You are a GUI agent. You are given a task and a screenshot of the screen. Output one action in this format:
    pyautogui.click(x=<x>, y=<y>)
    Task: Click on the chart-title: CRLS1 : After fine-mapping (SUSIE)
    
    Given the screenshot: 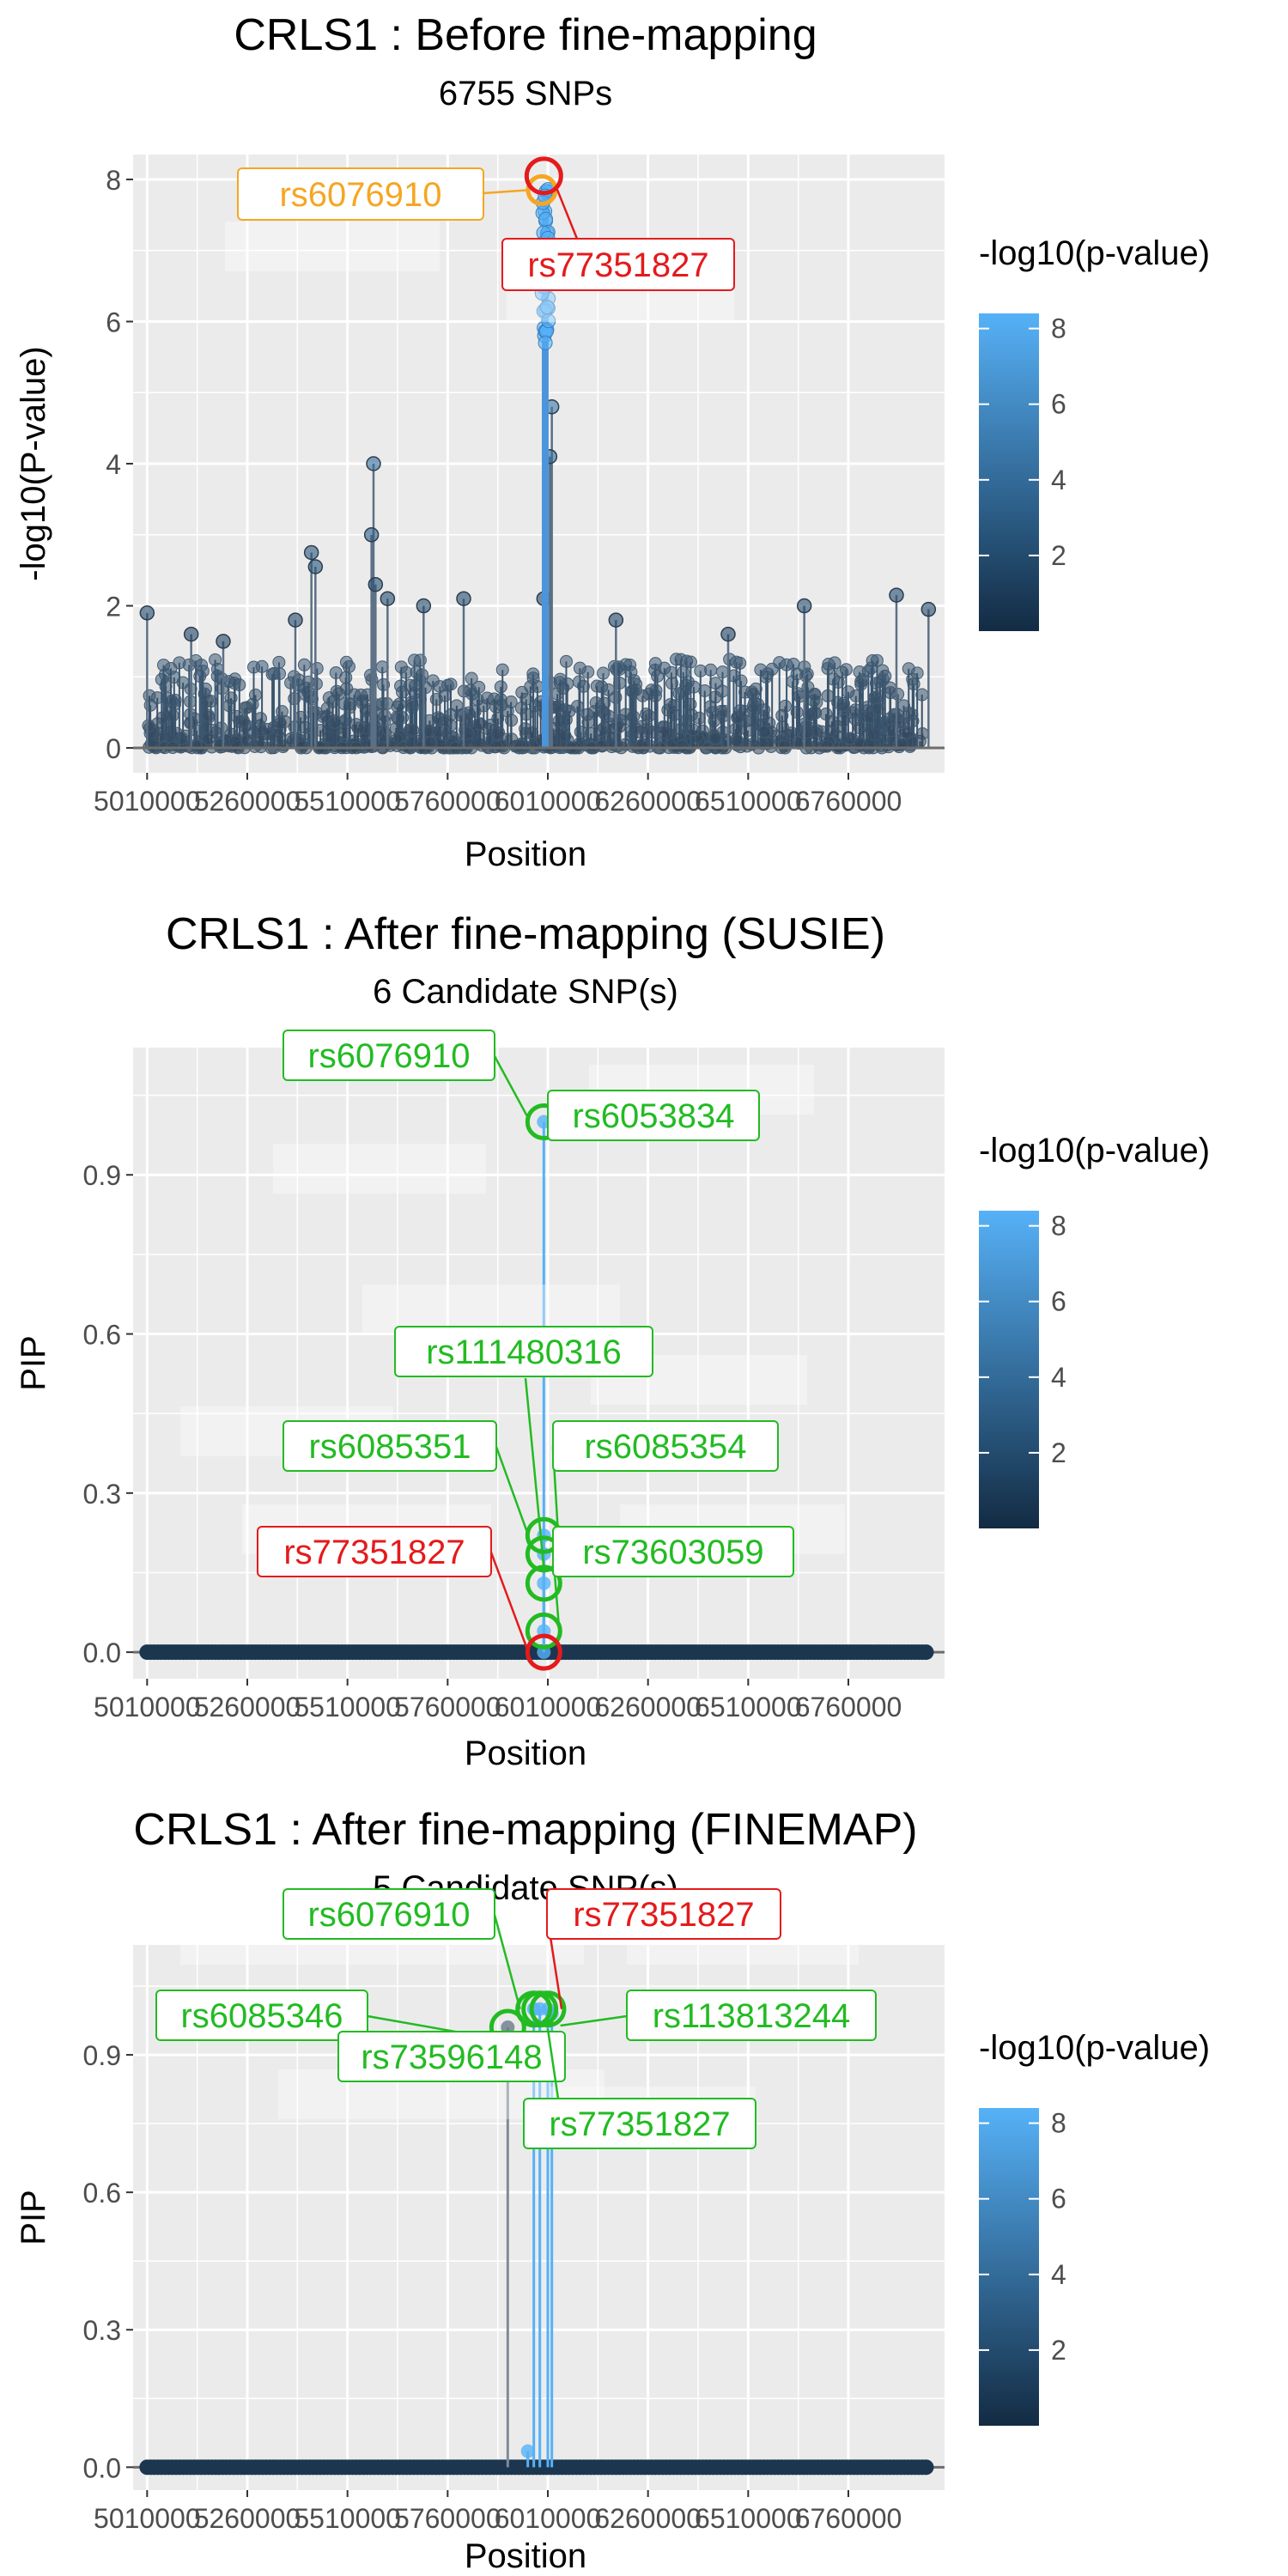 What is the action you would take?
    pyautogui.click(x=525, y=934)
    